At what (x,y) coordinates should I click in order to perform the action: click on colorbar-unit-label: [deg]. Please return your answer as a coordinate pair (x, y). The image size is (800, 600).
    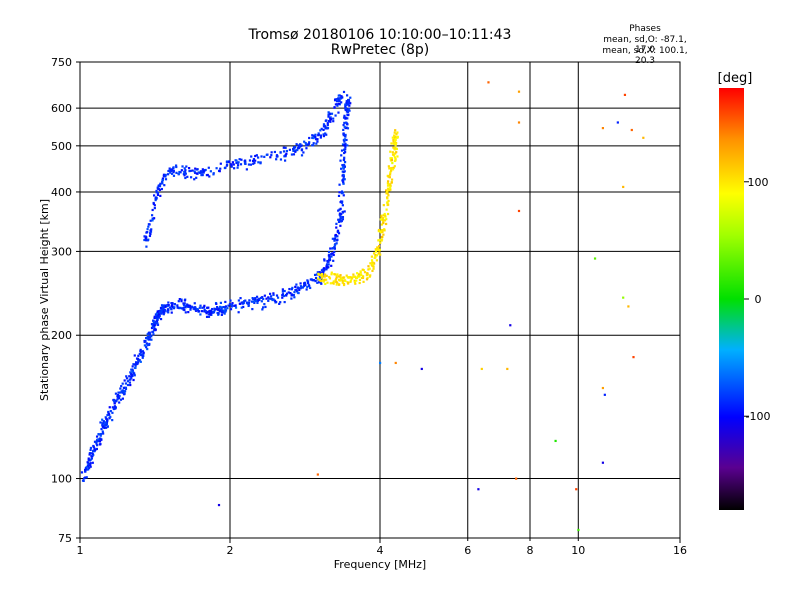
    Looking at the image, I should click on (735, 78).